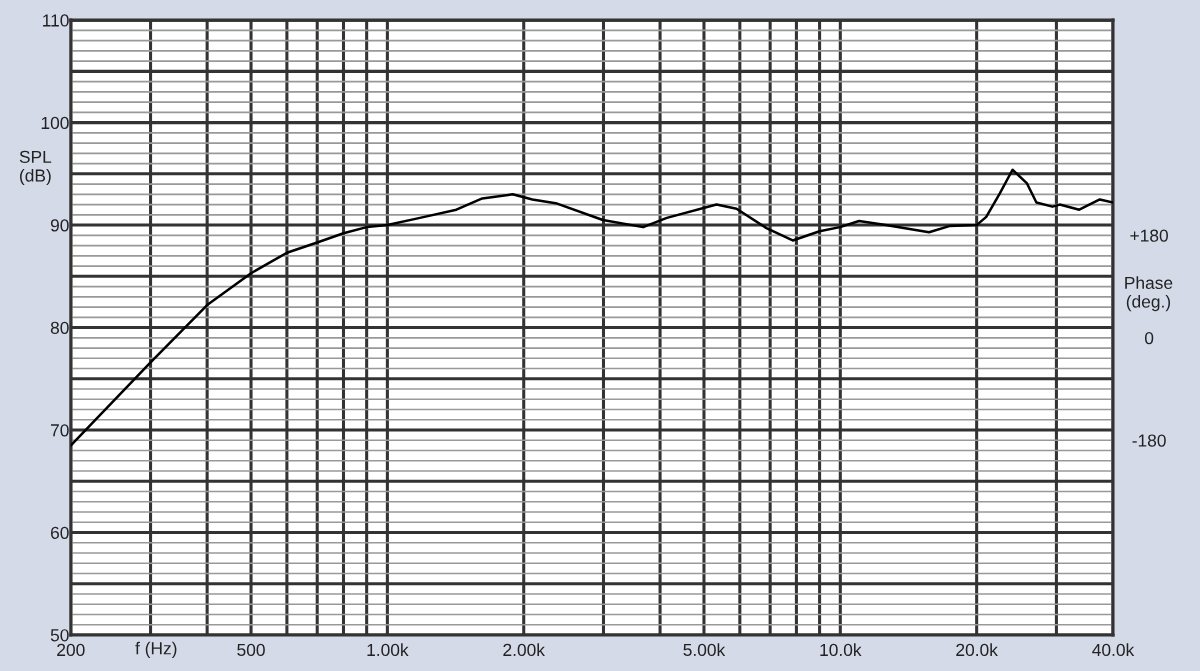 Image resolution: width=1200 pixels, height=671 pixels. Describe the element at coordinates (156, 649) in the screenshot. I see `x-axis-title: f (Hz)` at that location.